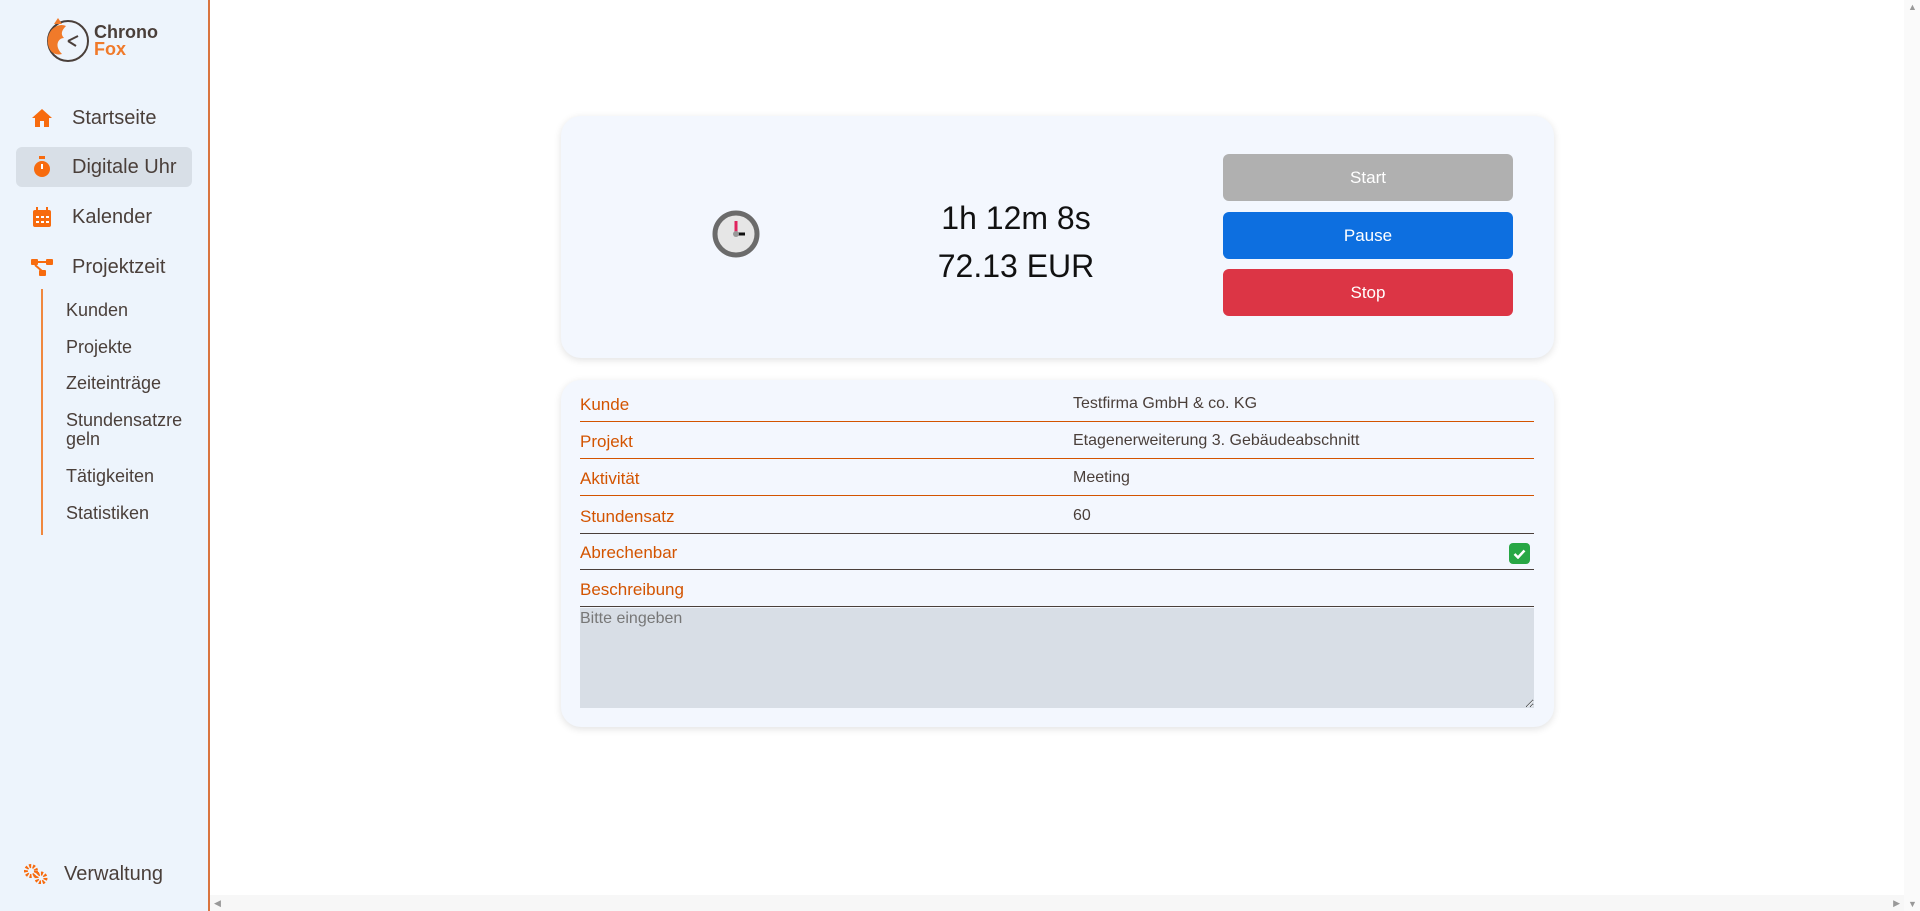 This screenshot has height=911, width=1920. What do you see at coordinates (108, 513) in the screenshot?
I see `sub-statistiken: Statistiken` at bounding box center [108, 513].